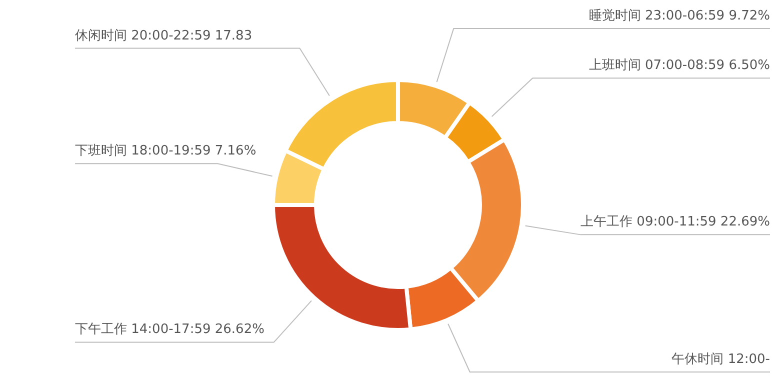 This screenshot has width=780, height=386. I want to click on slice-label: 下班时间 18:00-19:59 7.16%, so click(165, 151).